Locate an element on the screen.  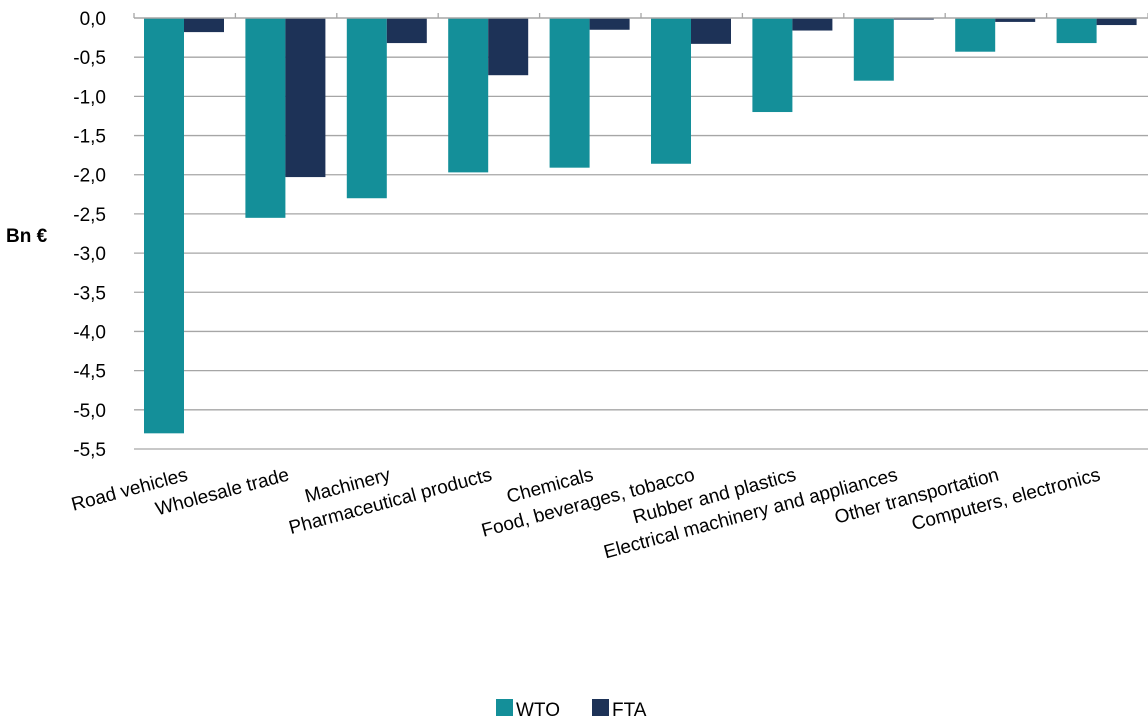
y-tick-label: -3,5 is located at coordinates (89, 293).